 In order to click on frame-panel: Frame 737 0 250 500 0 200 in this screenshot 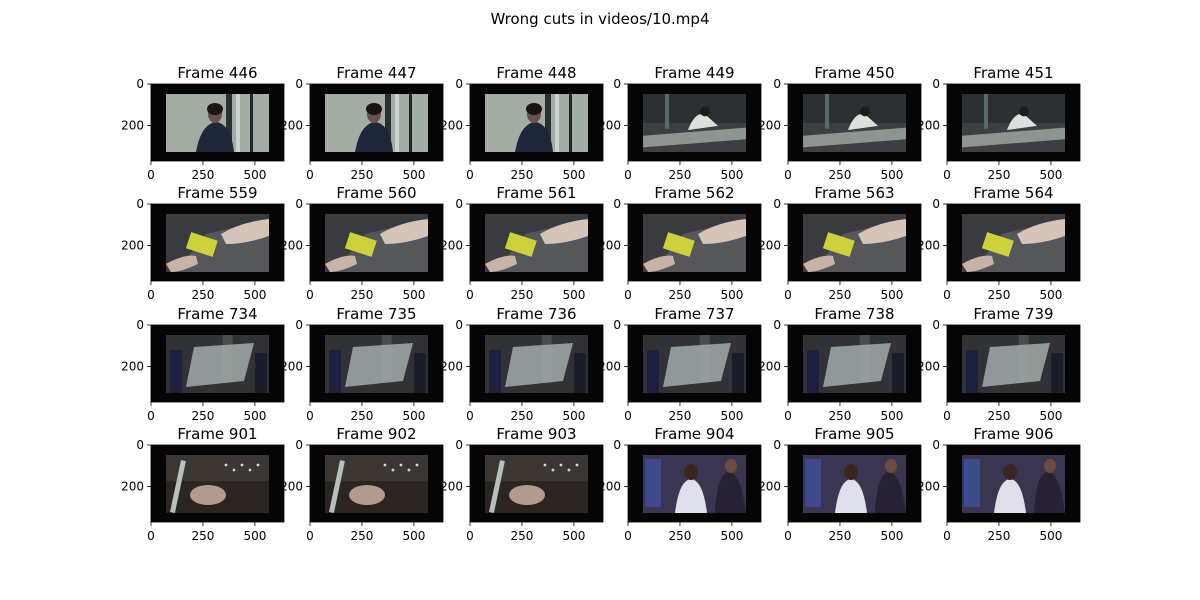, I will do `click(680, 364)`.